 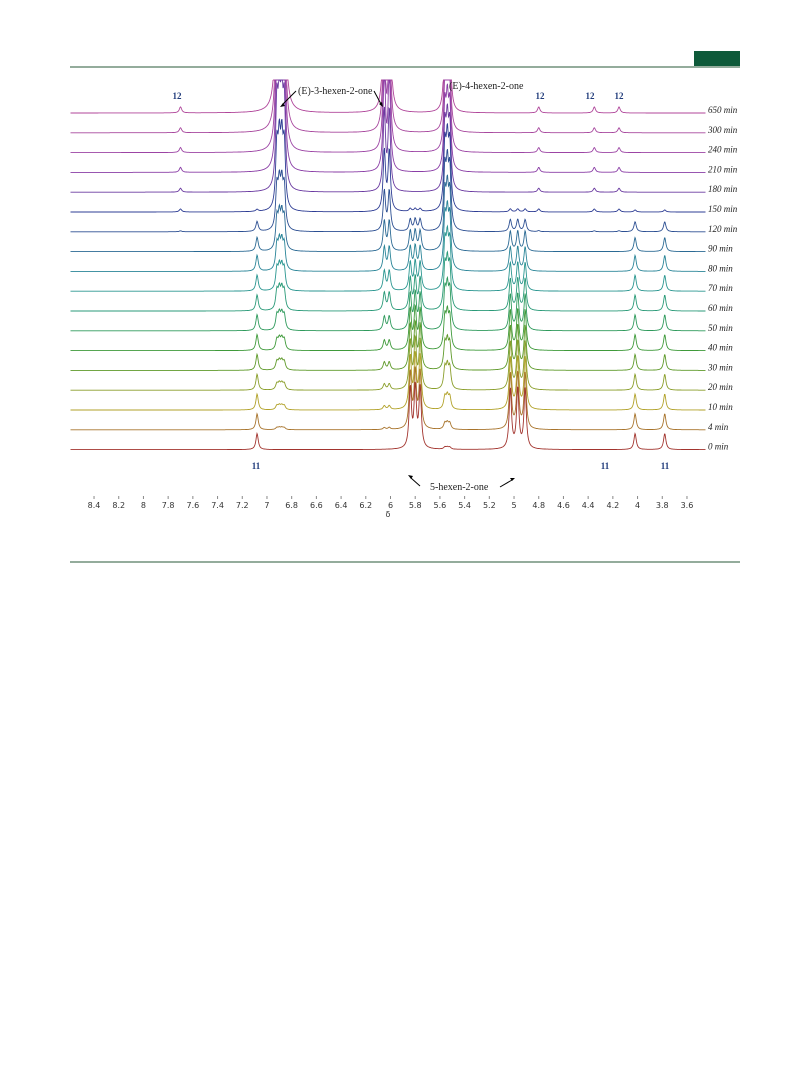 I want to click on trace-label: 20 min, so click(x=720, y=387).